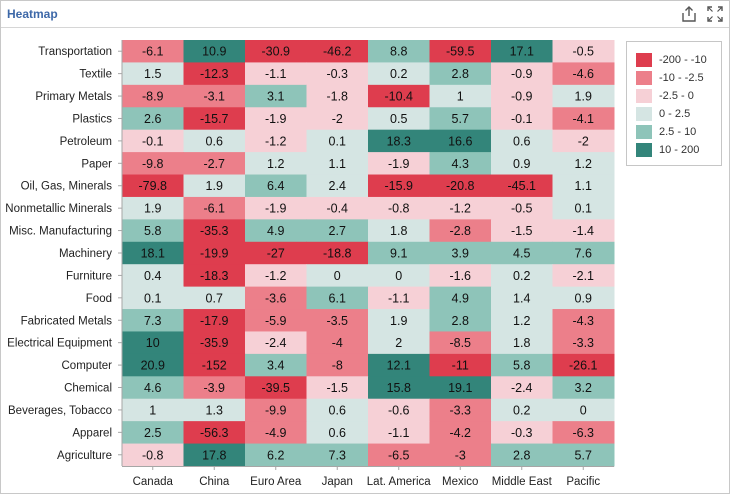 The width and height of the screenshot is (730, 494). I want to click on legend-item: 0 - 2.5, so click(678, 114).